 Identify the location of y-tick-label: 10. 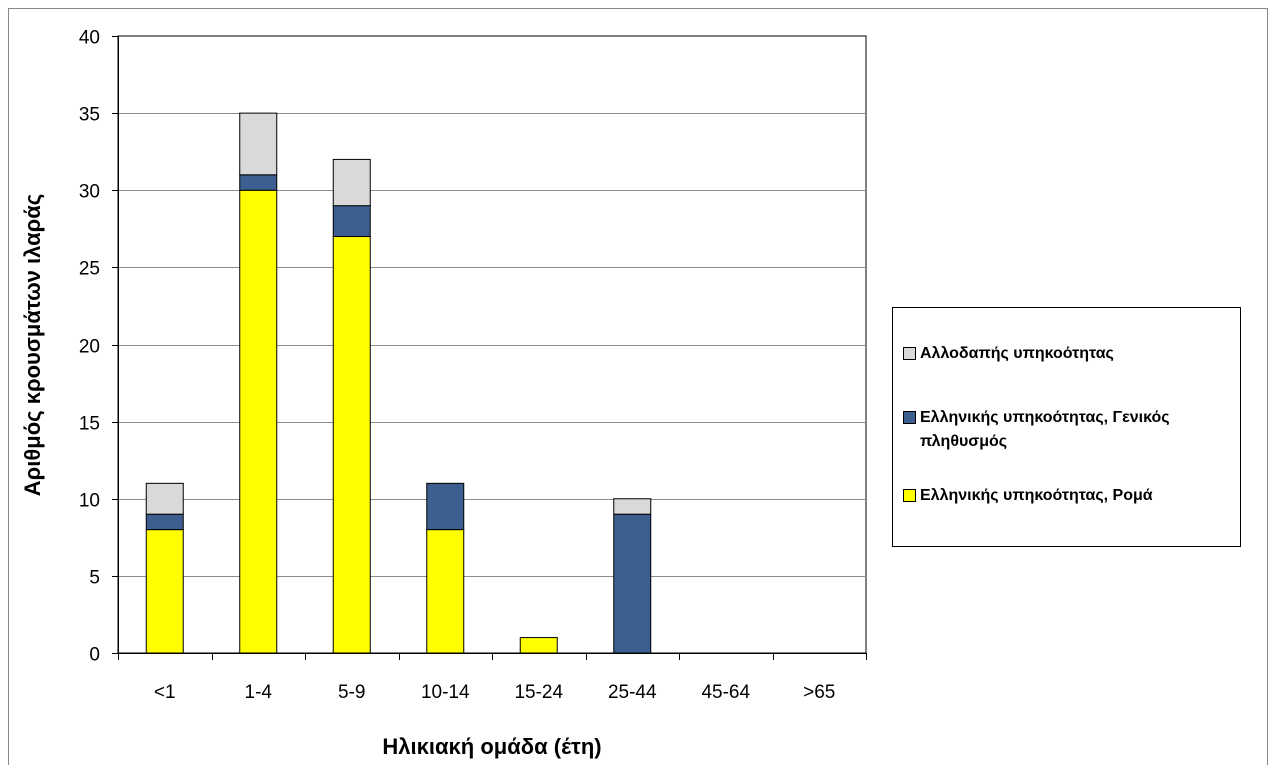
(89, 501).